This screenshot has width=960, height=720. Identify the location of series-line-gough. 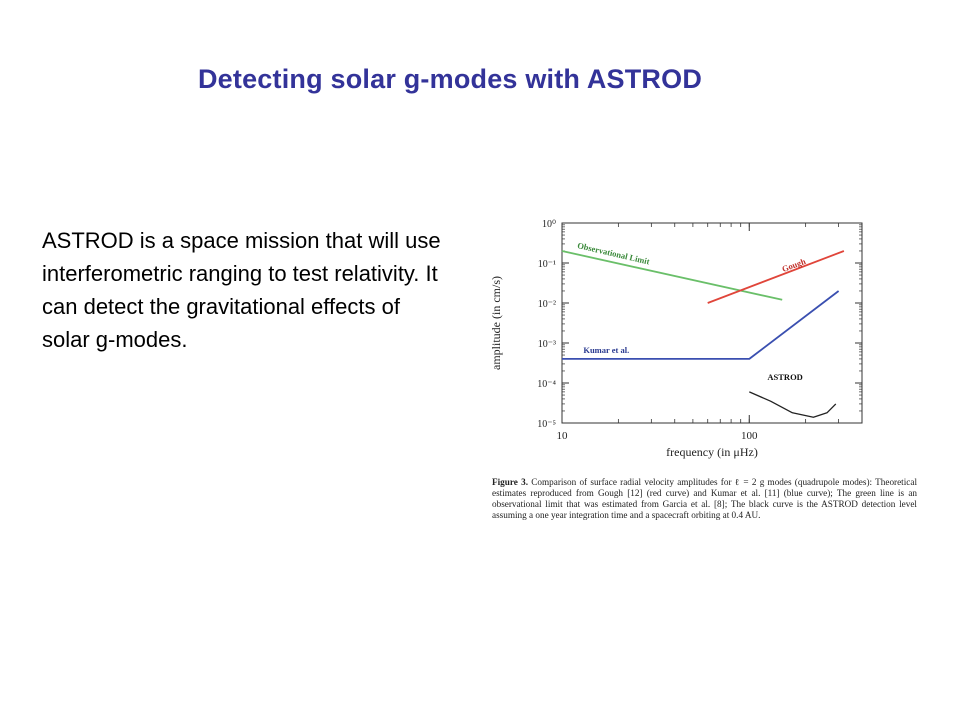
(776, 277).